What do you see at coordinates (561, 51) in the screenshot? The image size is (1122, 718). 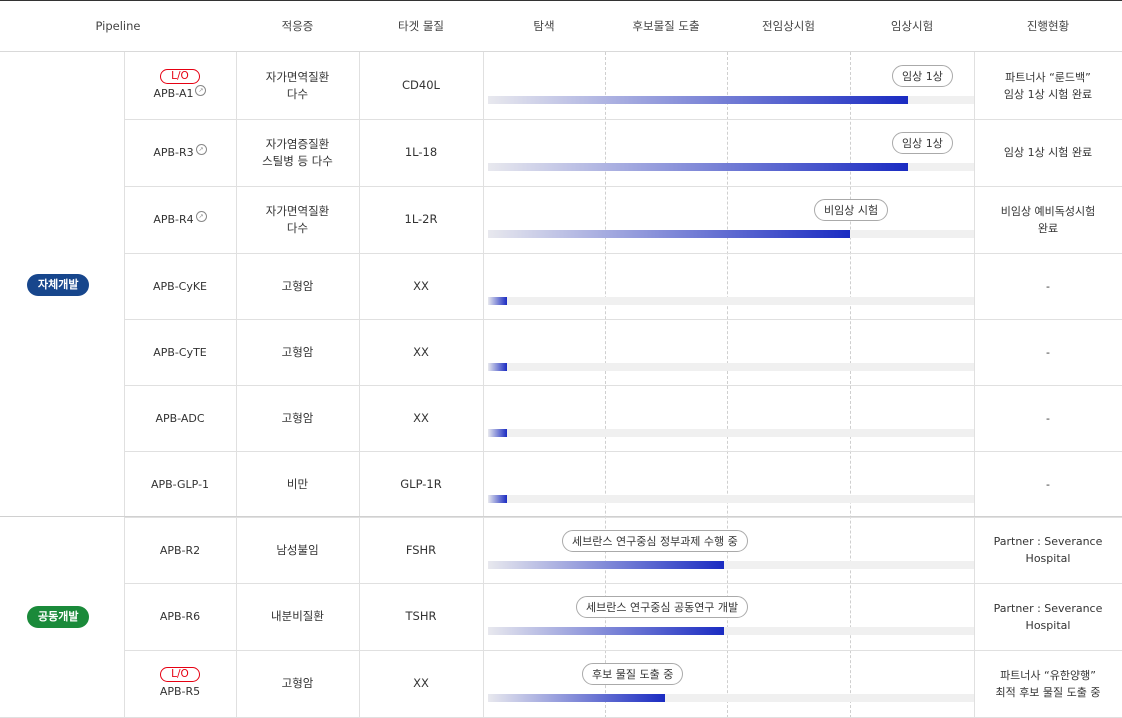 I see `header-divider` at bounding box center [561, 51].